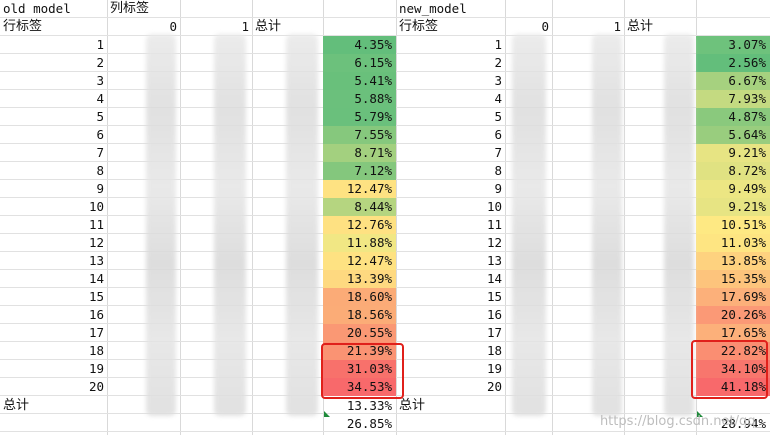 Image resolution: width=770 pixels, height=435 pixels. Describe the element at coordinates (733, 243) in the screenshot. I see `right-total-pct-cell: 11.03%` at that location.